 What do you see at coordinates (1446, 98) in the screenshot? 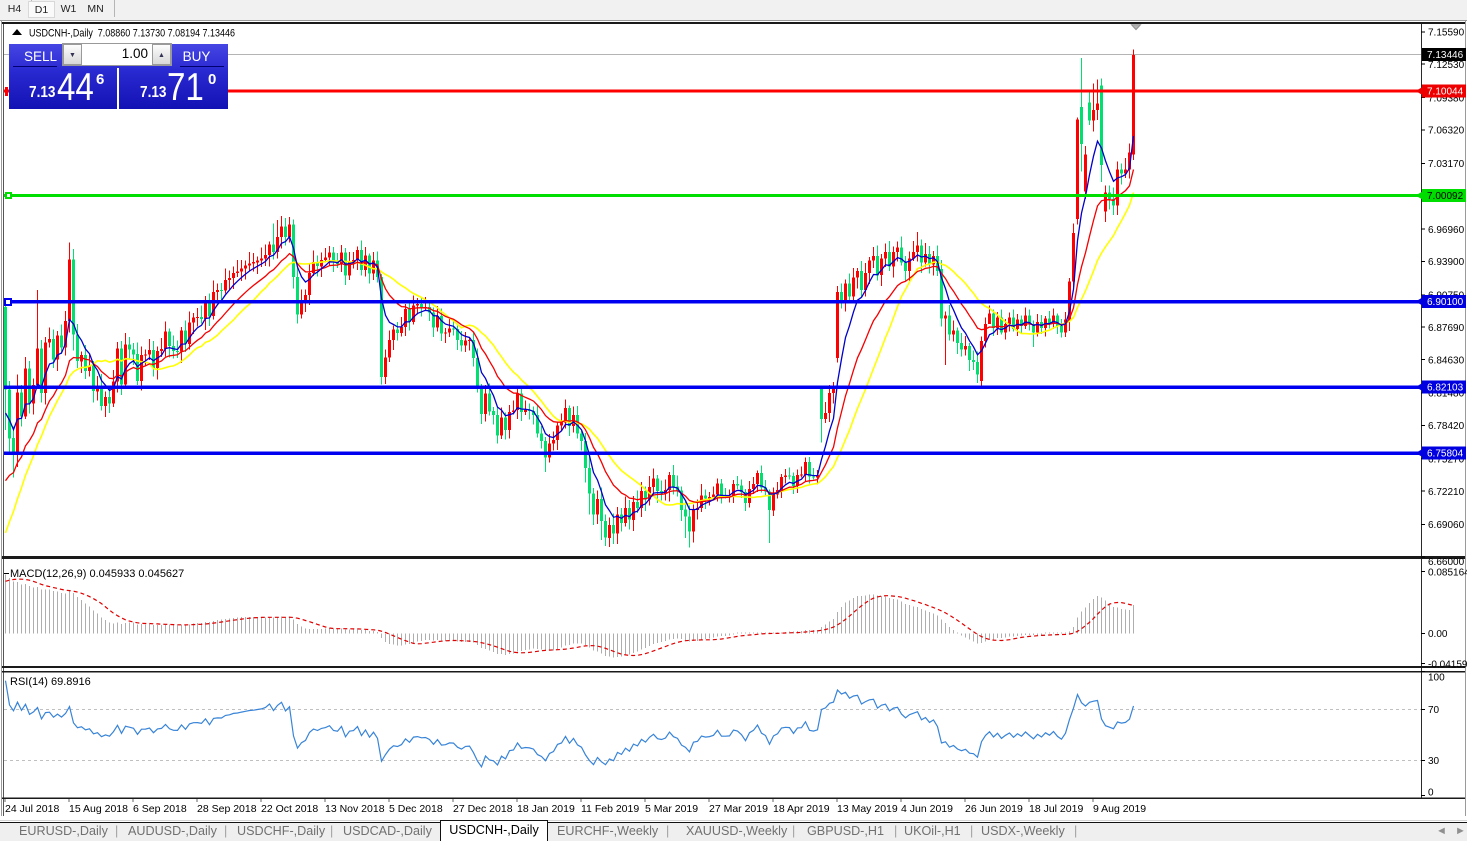
I see `svg-text: 7.09380` at bounding box center [1446, 98].